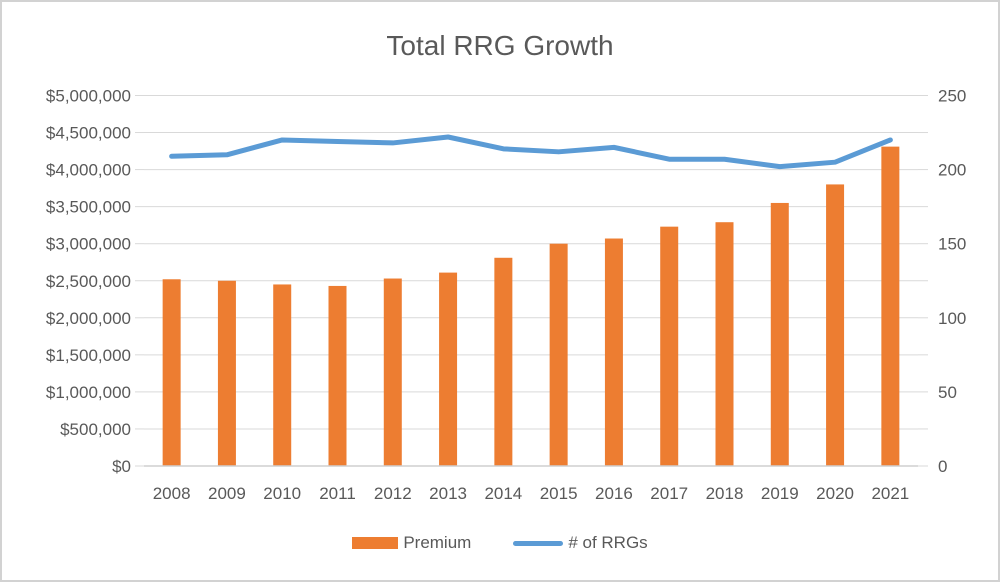 The height and width of the screenshot is (582, 1000). What do you see at coordinates (952, 318) in the screenshot?
I see `right-axis-tick-label: 100` at bounding box center [952, 318].